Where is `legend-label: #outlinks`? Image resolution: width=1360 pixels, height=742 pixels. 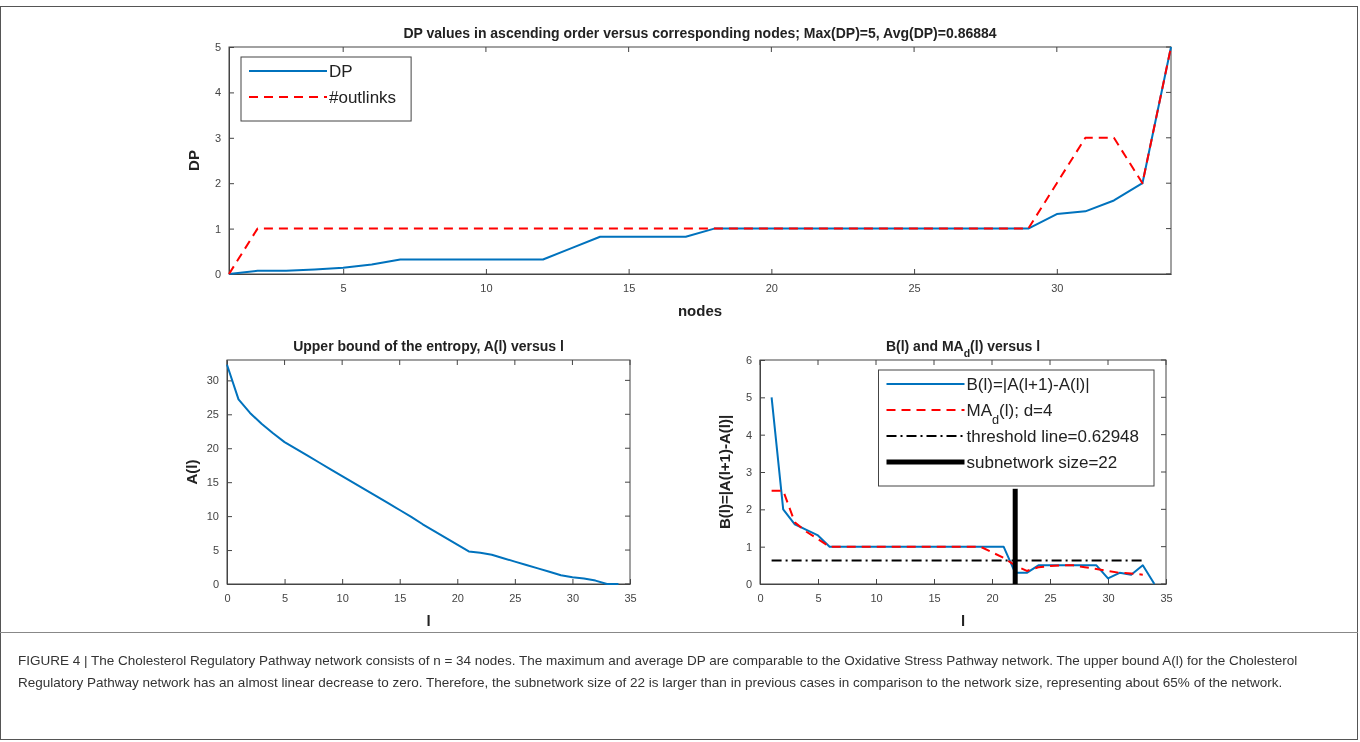
legend-label: #outlinks is located at coordinates (363, 97).